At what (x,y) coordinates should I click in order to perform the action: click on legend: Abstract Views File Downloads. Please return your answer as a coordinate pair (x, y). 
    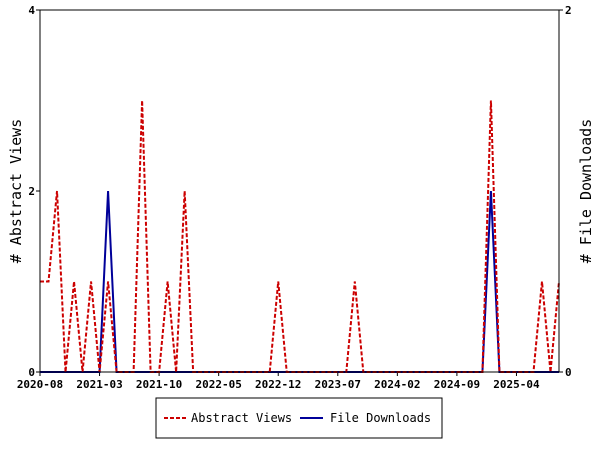
    Looking at the image, I should click on (299, 418).